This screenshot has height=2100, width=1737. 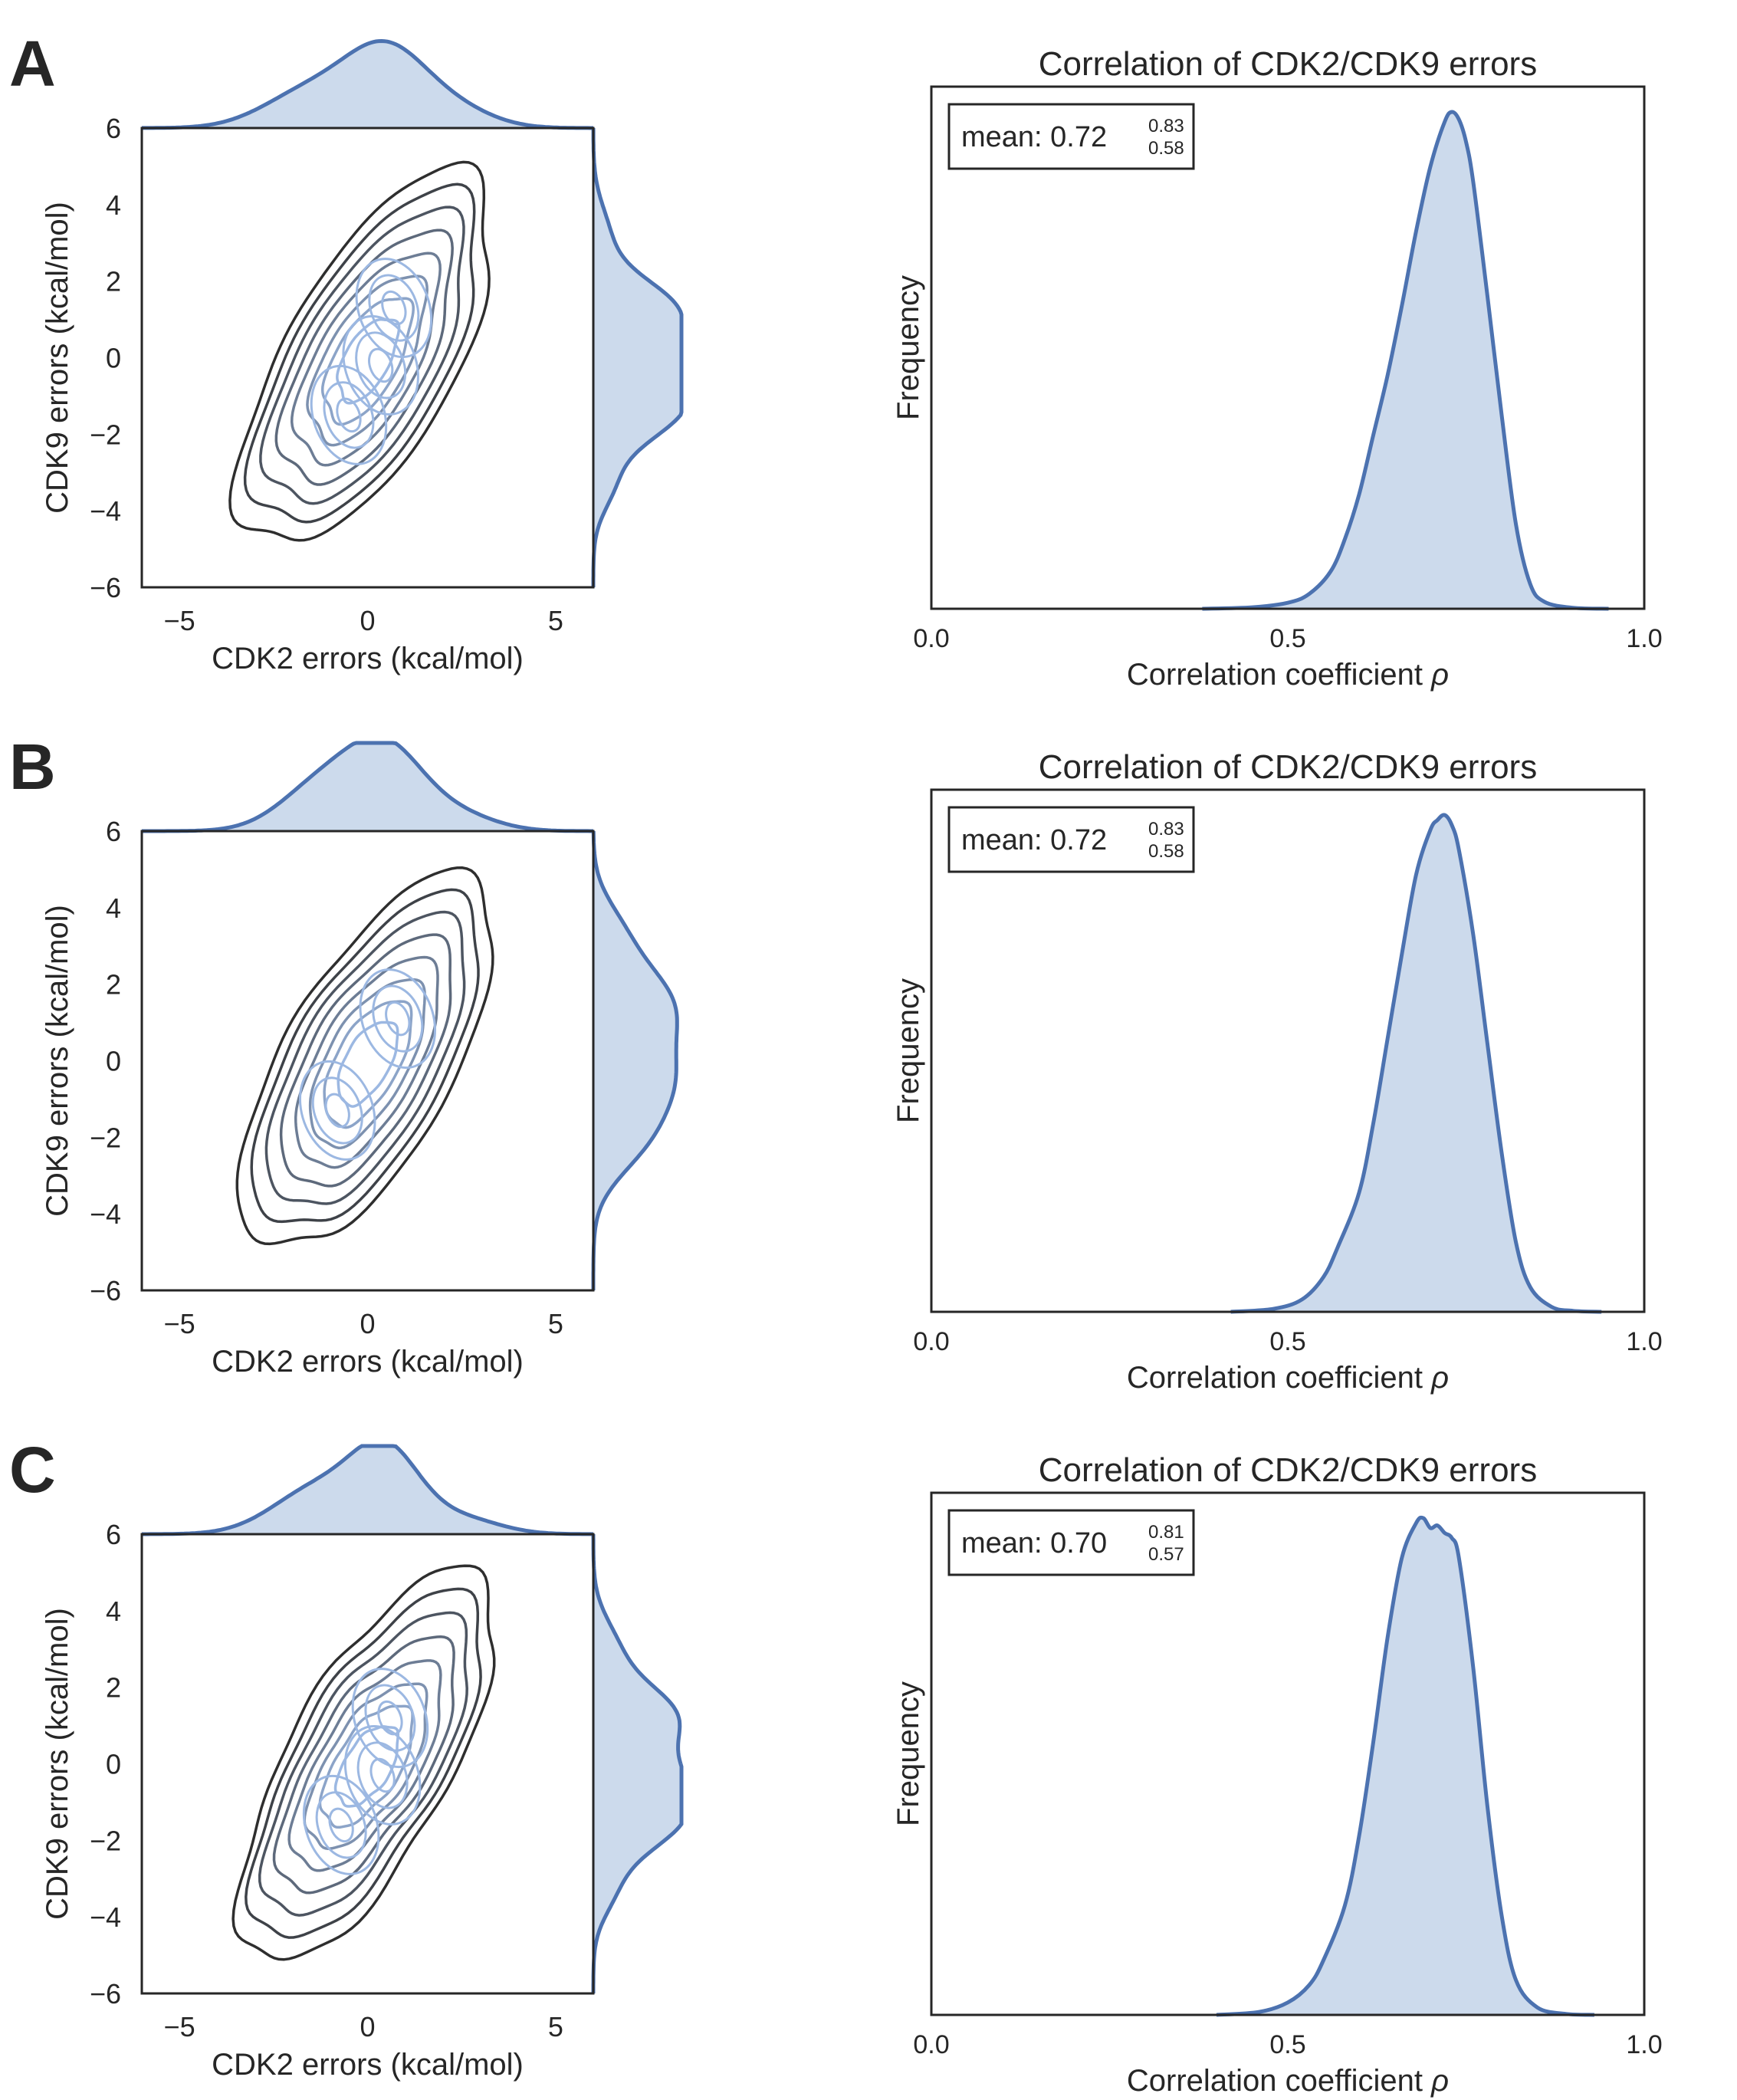 I want to click on joint-y-tick-label: −2, so click(x=106, y=1841).